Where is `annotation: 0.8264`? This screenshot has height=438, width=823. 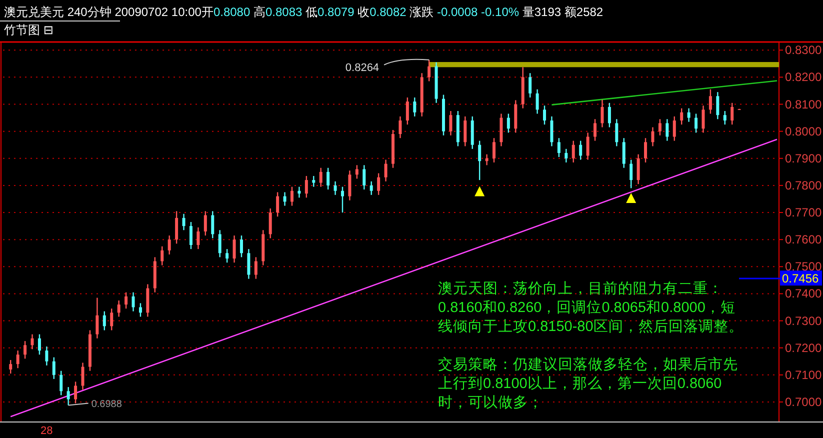
annotation: 0.8264 is located at coordinates (362, 68).